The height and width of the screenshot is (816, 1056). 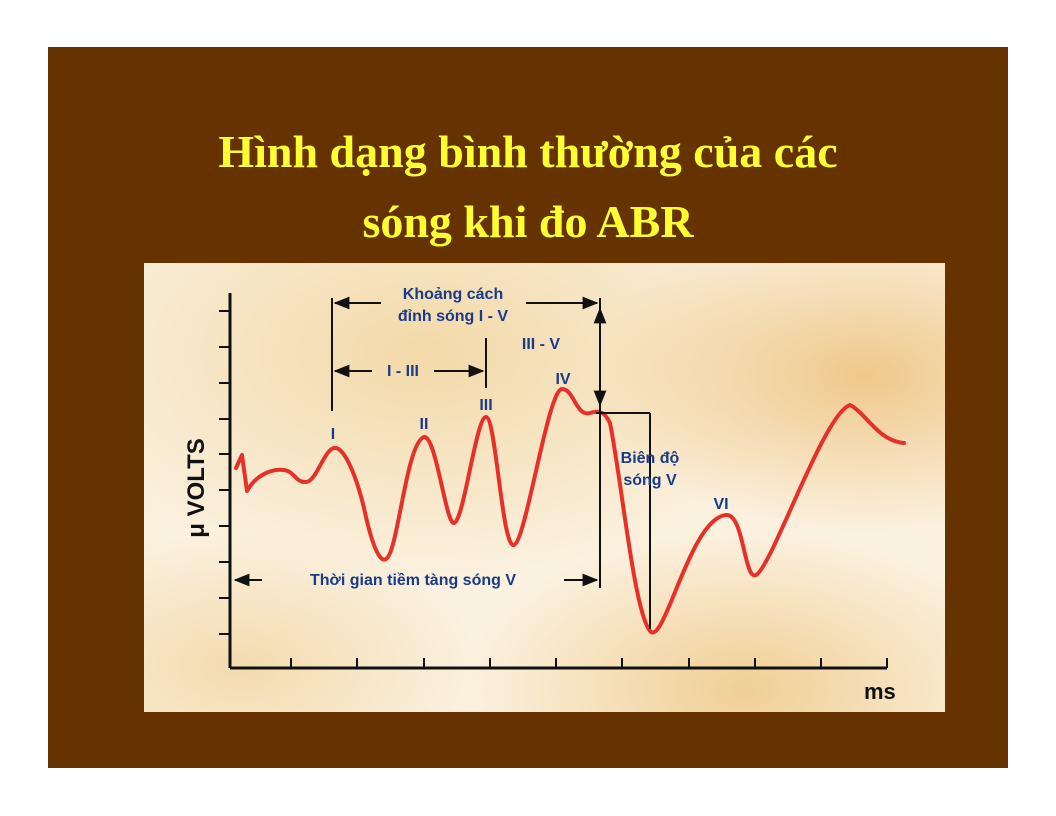 What do you see at coordinates (541, 344) in the screenshot?
I see `interpeak-III-V-label: III - V` at bounding box center [541, 344].